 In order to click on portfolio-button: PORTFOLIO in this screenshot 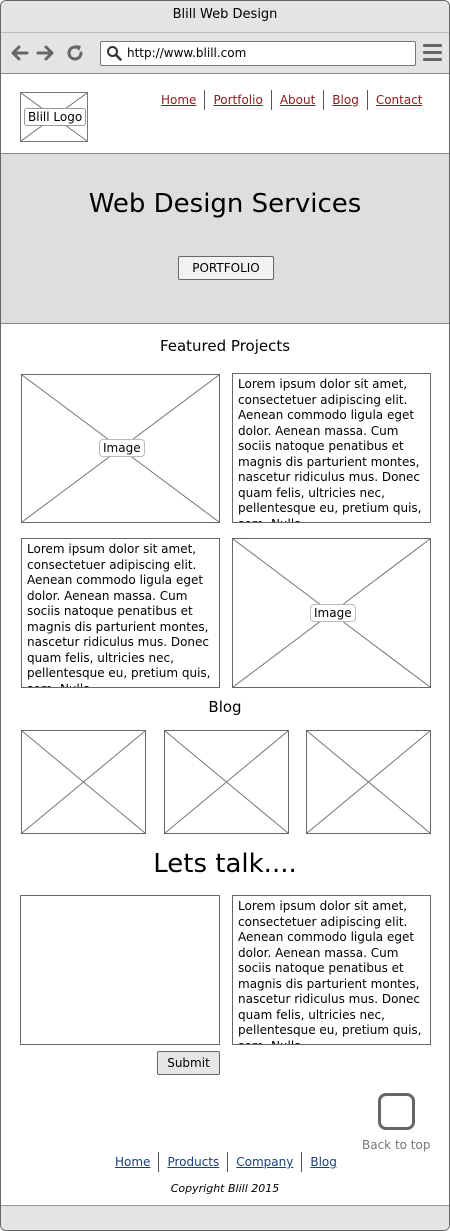, I will do `click(226, 268)`.